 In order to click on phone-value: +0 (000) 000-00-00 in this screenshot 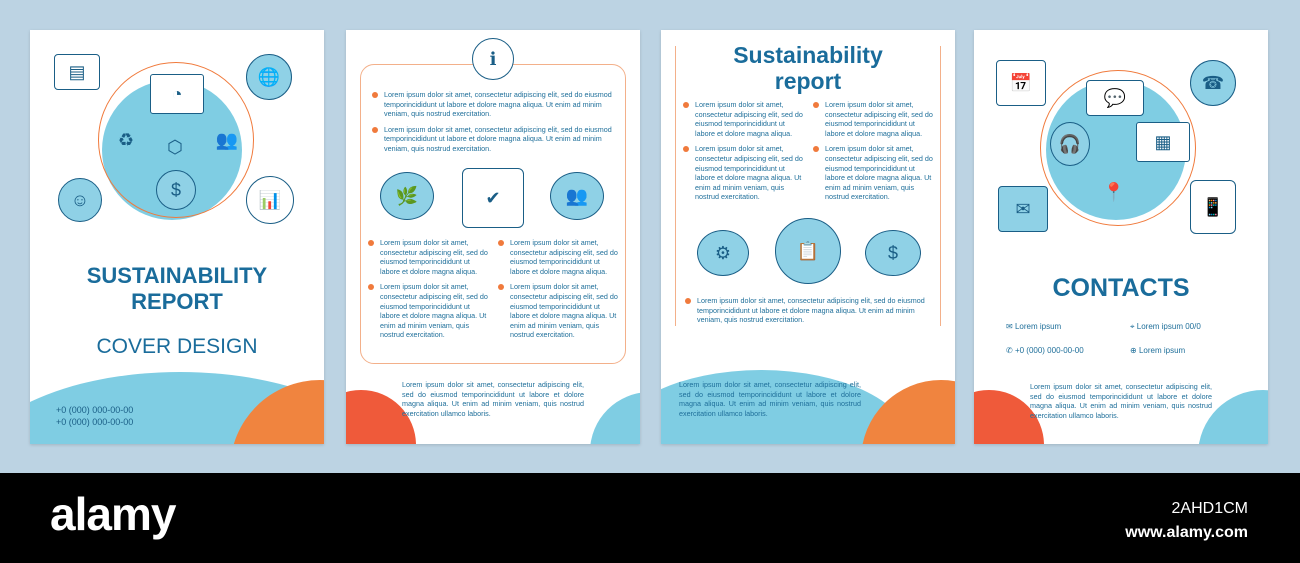, I will do `click(1049, 350)`.